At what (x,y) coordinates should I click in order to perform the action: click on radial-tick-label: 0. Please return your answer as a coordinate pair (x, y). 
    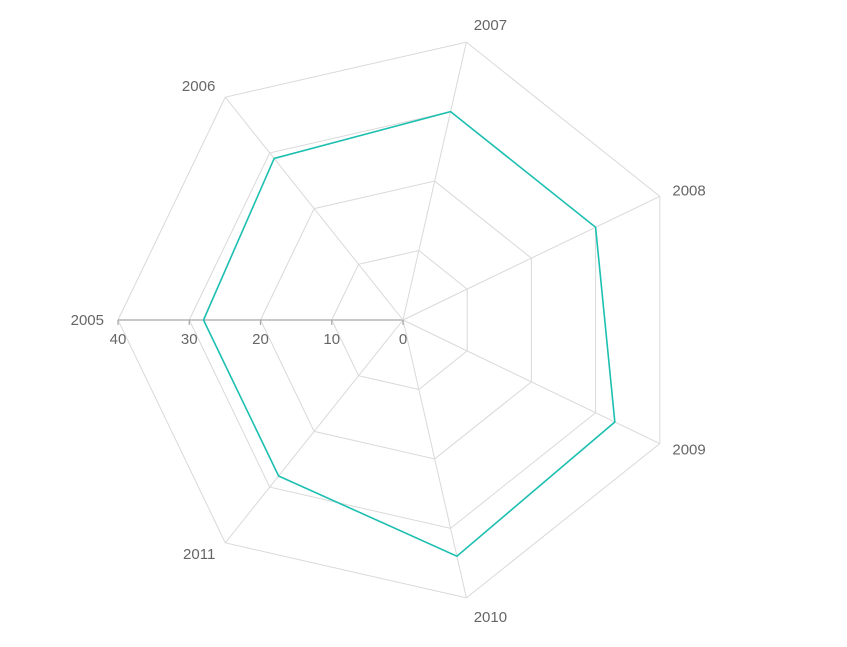
    Looking at the image, I should click on (403, 339).